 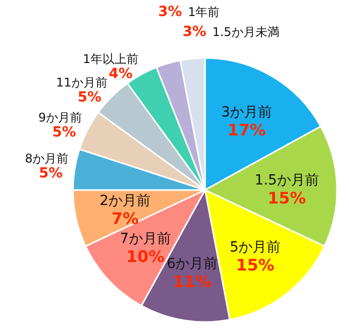 What do you see at coordinates (60, 117) in the screenshot?
I see `slice-label: 9か月前` at bounding box center [60, 117].